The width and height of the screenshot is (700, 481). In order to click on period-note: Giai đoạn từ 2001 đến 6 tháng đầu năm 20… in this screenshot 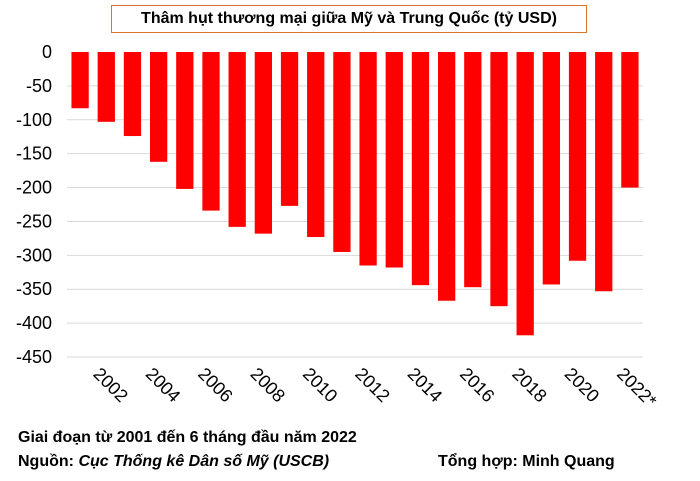, I will do `click(187, 438)`.